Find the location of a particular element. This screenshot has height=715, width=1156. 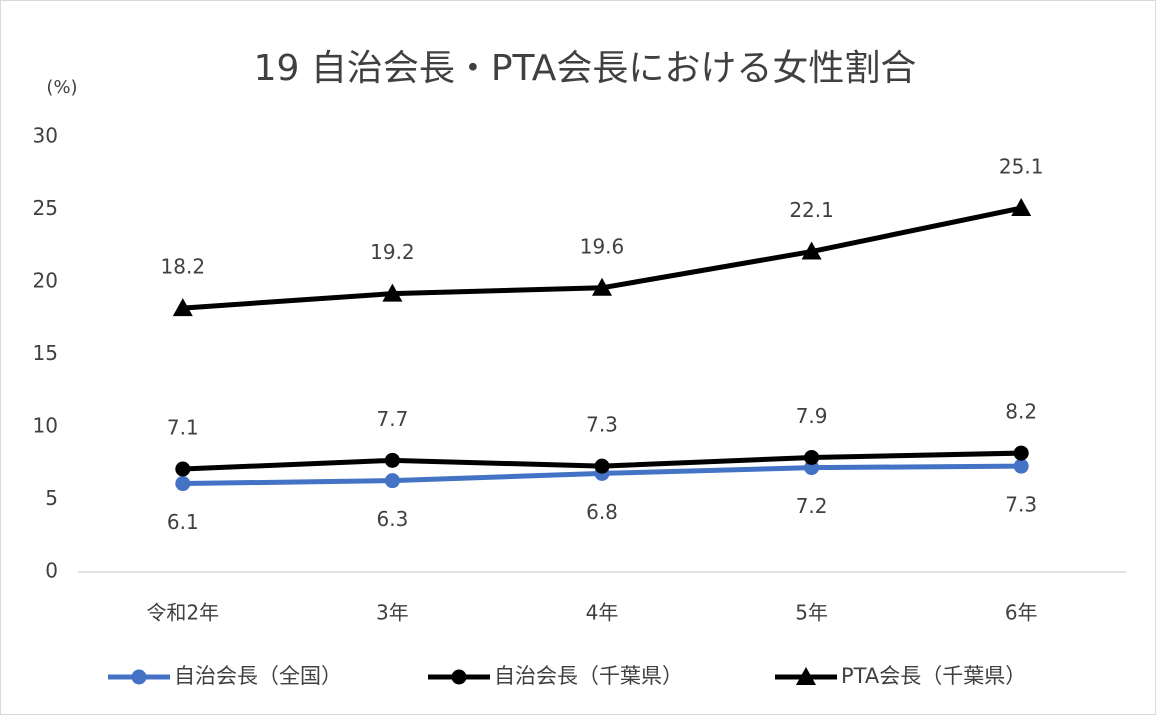

y-tick-label: 30 is located at coordinates (45, 136).